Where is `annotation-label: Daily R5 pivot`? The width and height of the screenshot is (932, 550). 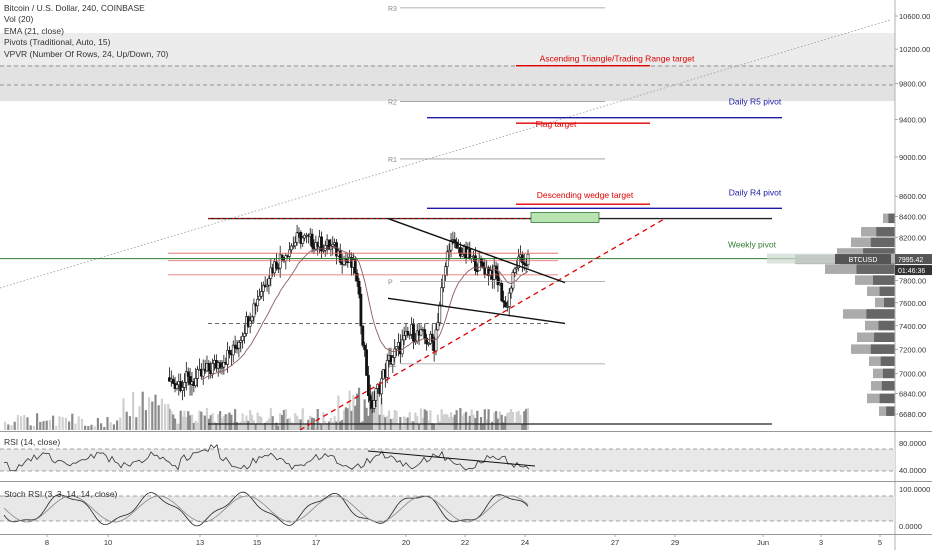 annotation-label: Daily R5 pivot is located at coordinates (755, 102).